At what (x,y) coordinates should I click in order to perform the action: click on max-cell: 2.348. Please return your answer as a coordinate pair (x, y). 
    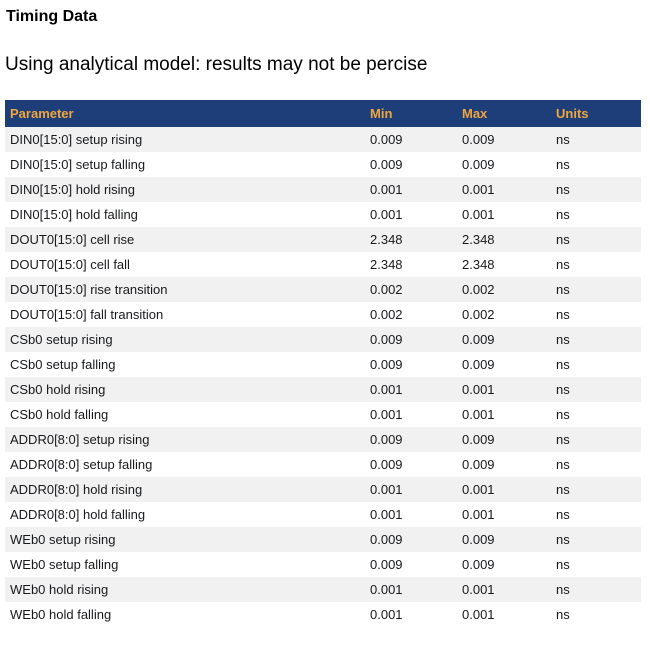
    Looking at the image, I should click on (478, 264).